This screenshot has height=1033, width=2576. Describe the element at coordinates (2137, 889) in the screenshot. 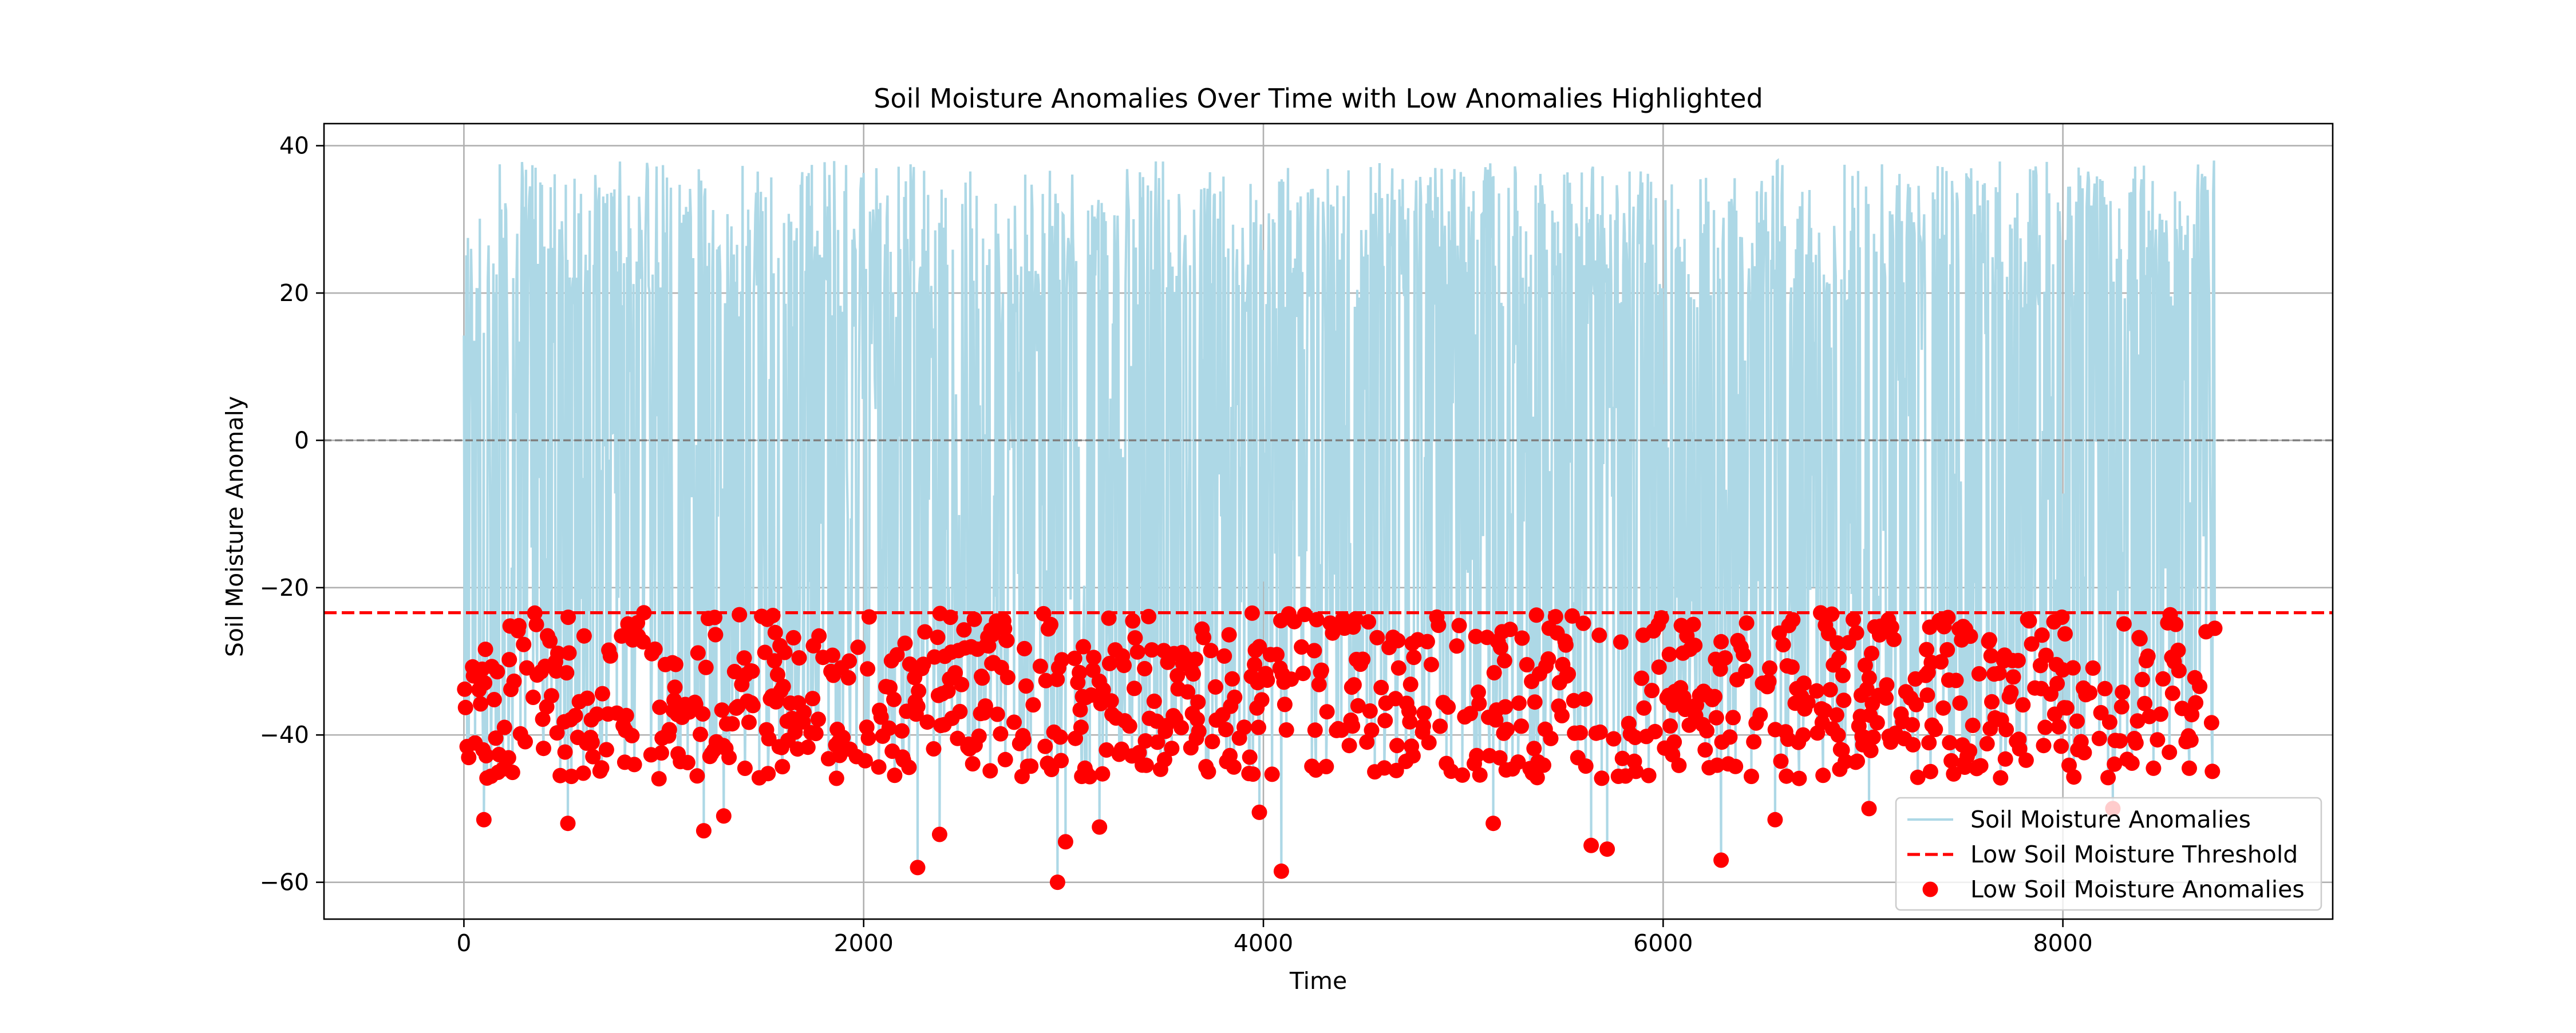

I see `legend-label: Low Soil Moisture Anomalies` at that location.